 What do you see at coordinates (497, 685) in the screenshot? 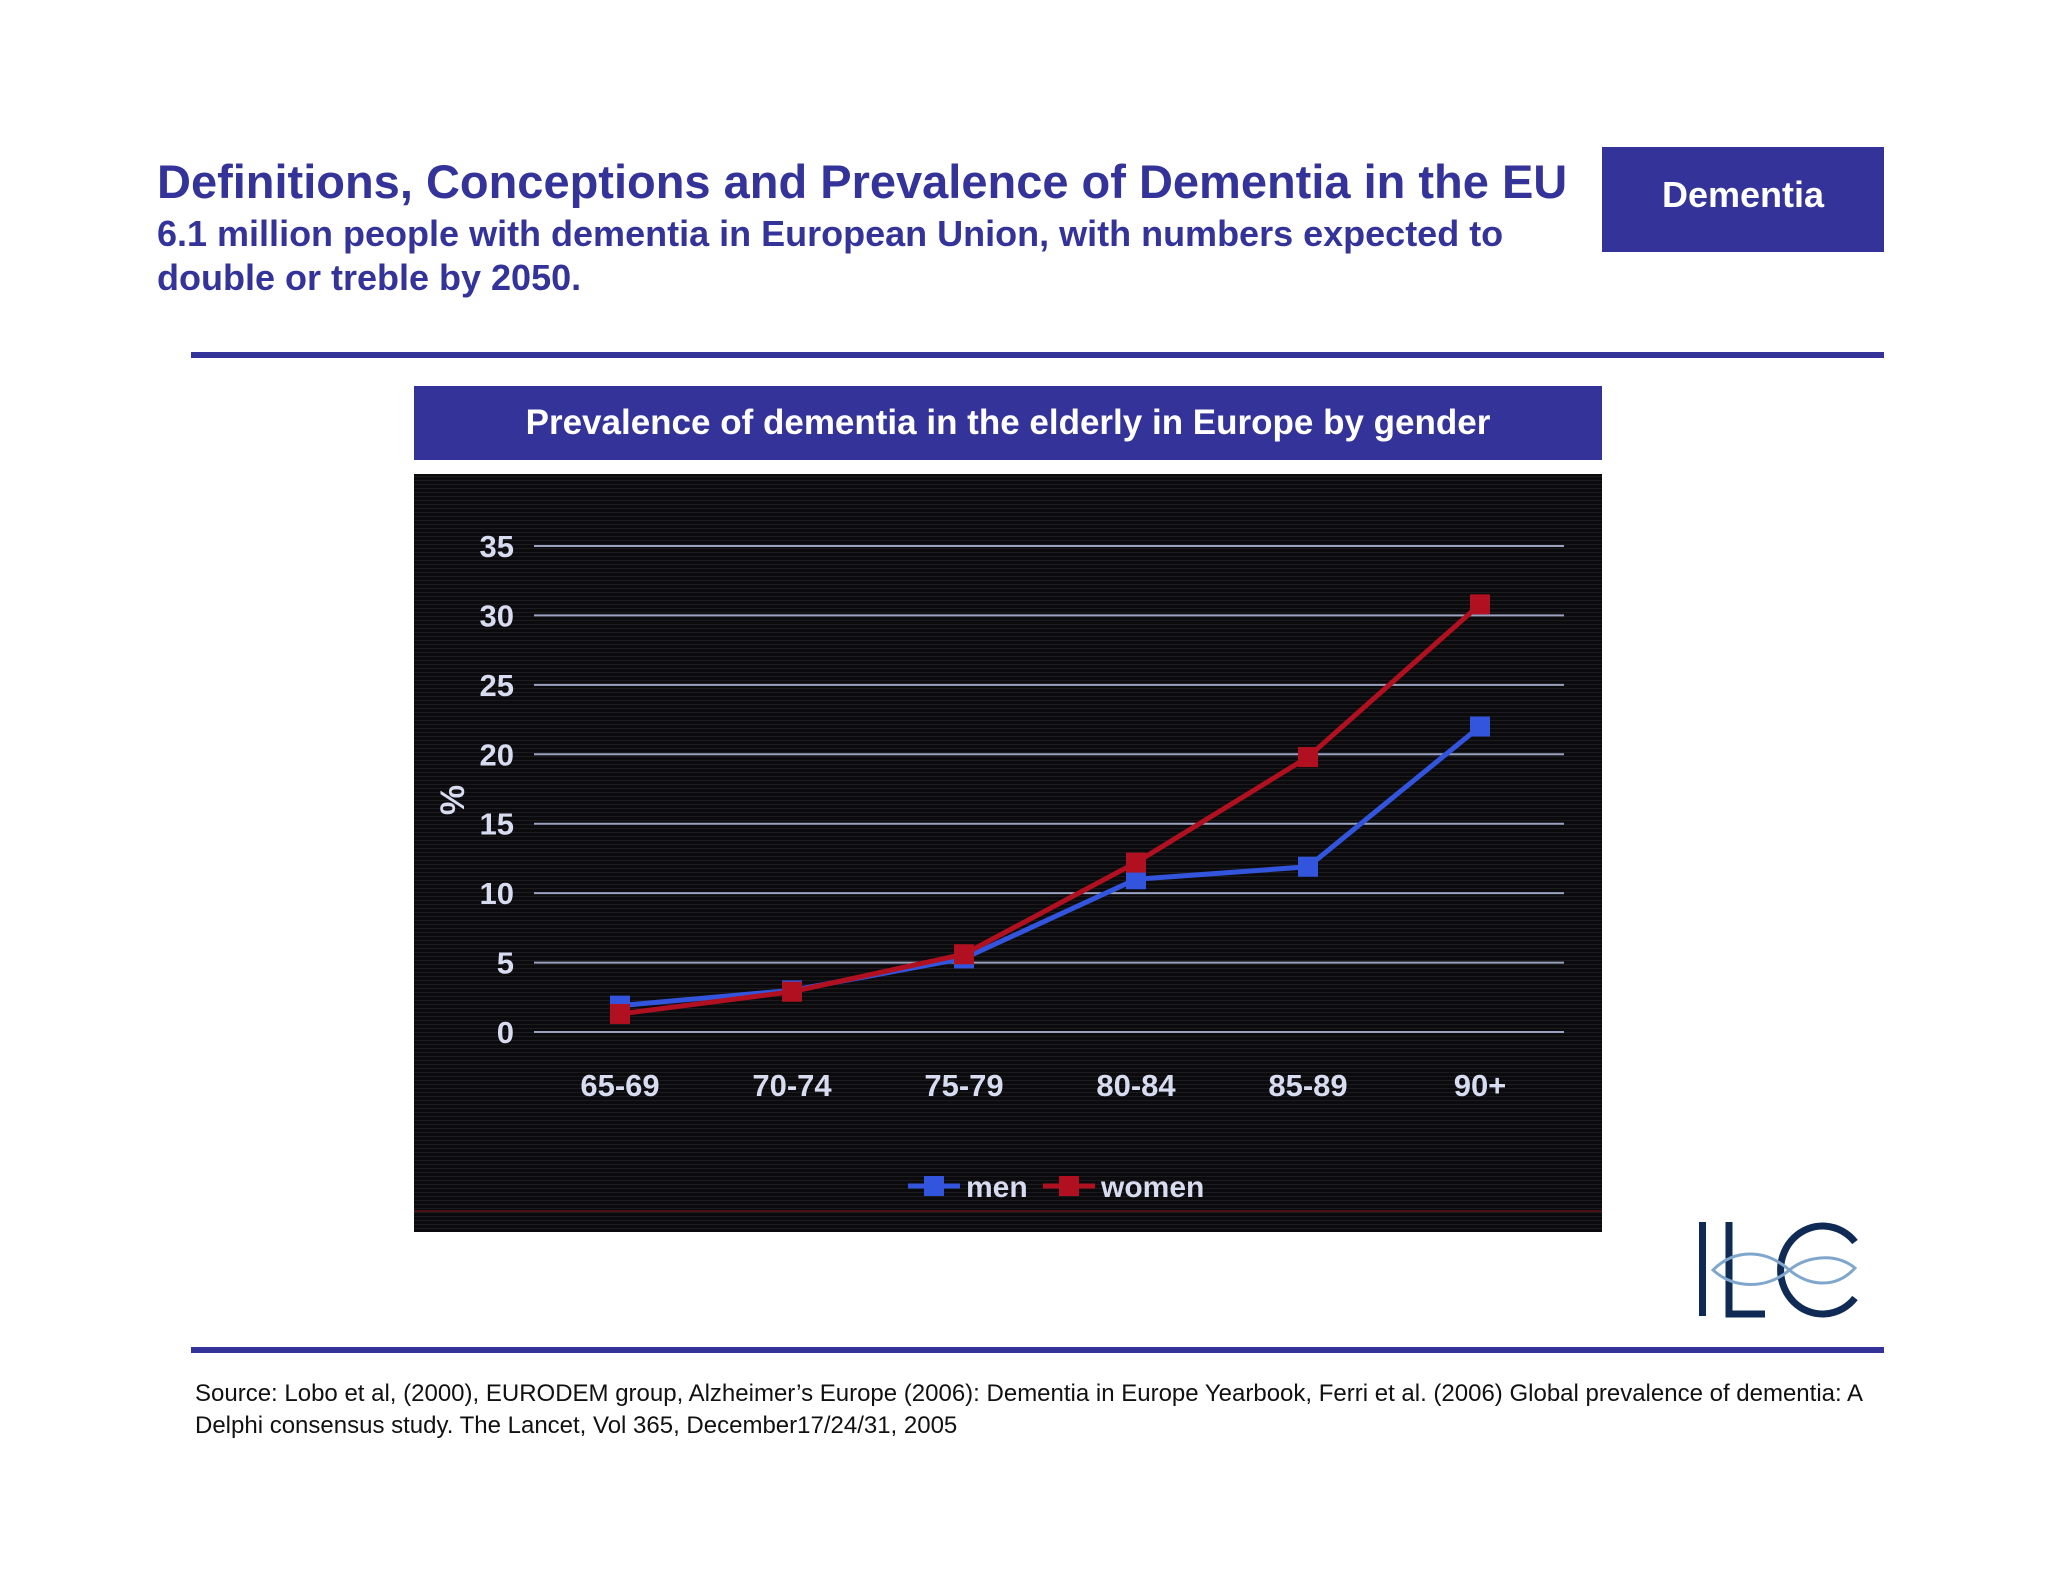
I see `y-tick-label: 25` at bounding box center [497, 685].